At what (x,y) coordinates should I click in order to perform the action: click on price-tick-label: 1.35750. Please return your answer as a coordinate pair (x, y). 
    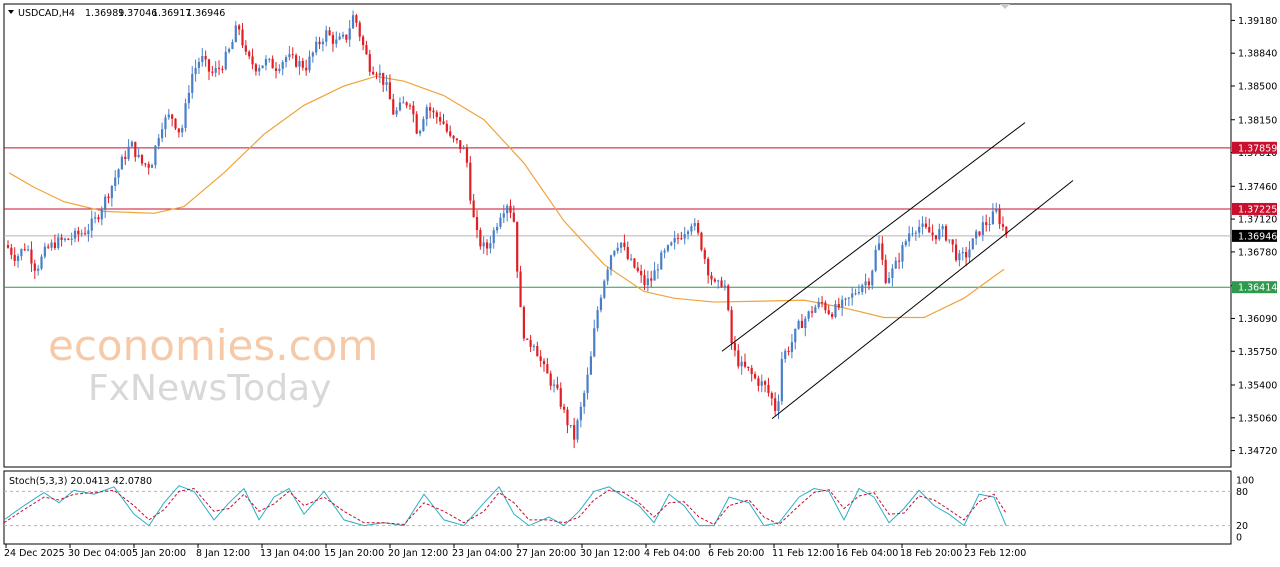
    Looking at the image, I should click on (1257, 352).